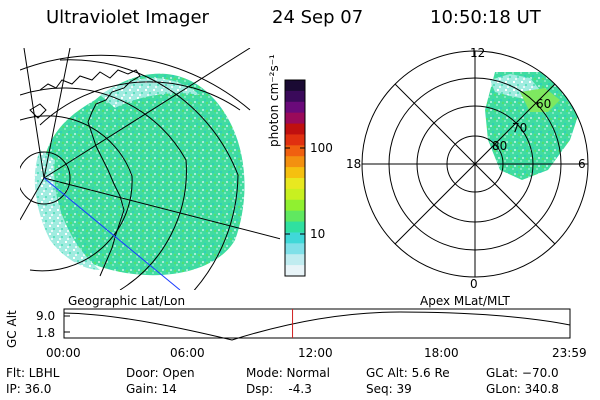 This screenshot has height=400, width=600. I want to click on timeline-ylabel: GC Alt, so click(12, 329).